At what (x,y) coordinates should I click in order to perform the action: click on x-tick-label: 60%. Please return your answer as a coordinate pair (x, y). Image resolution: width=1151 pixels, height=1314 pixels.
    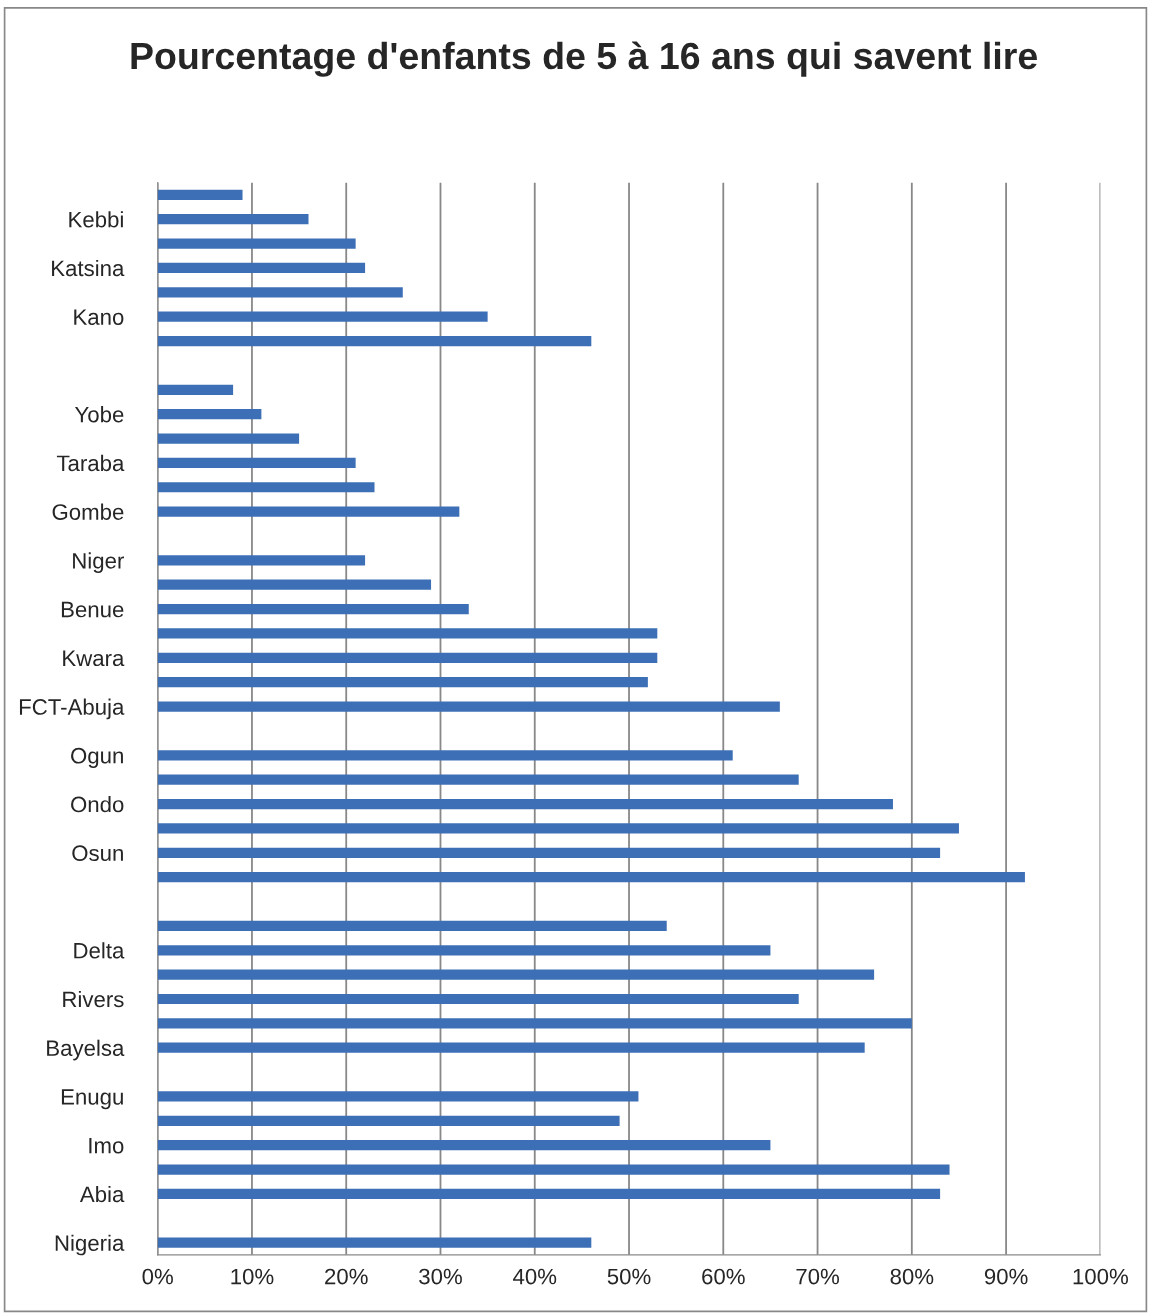
    Looking at the image, I should click on (723, 1276).